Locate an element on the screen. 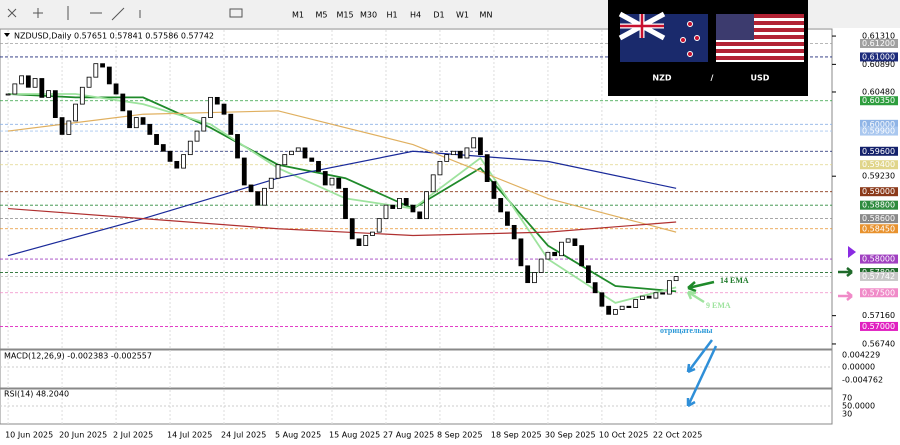  timeframe-bar: M1 M5 M15 M30 H1 H4 D1 W1 MN is located at coordinates (392, 15).